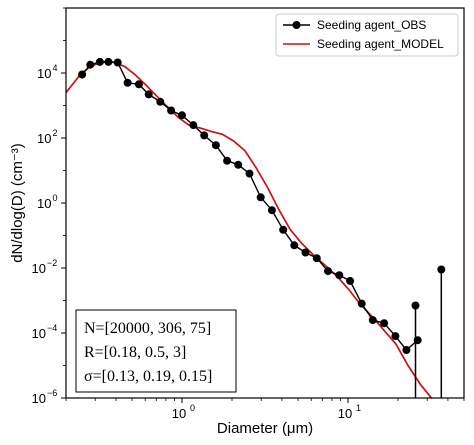 Image resolution: width=474 pixels, height=445 pixels. What do you see at coordinates (55, 68) in the screenshot?
I see `y-tick-exponent: 4` at bounding box center [55, 68].